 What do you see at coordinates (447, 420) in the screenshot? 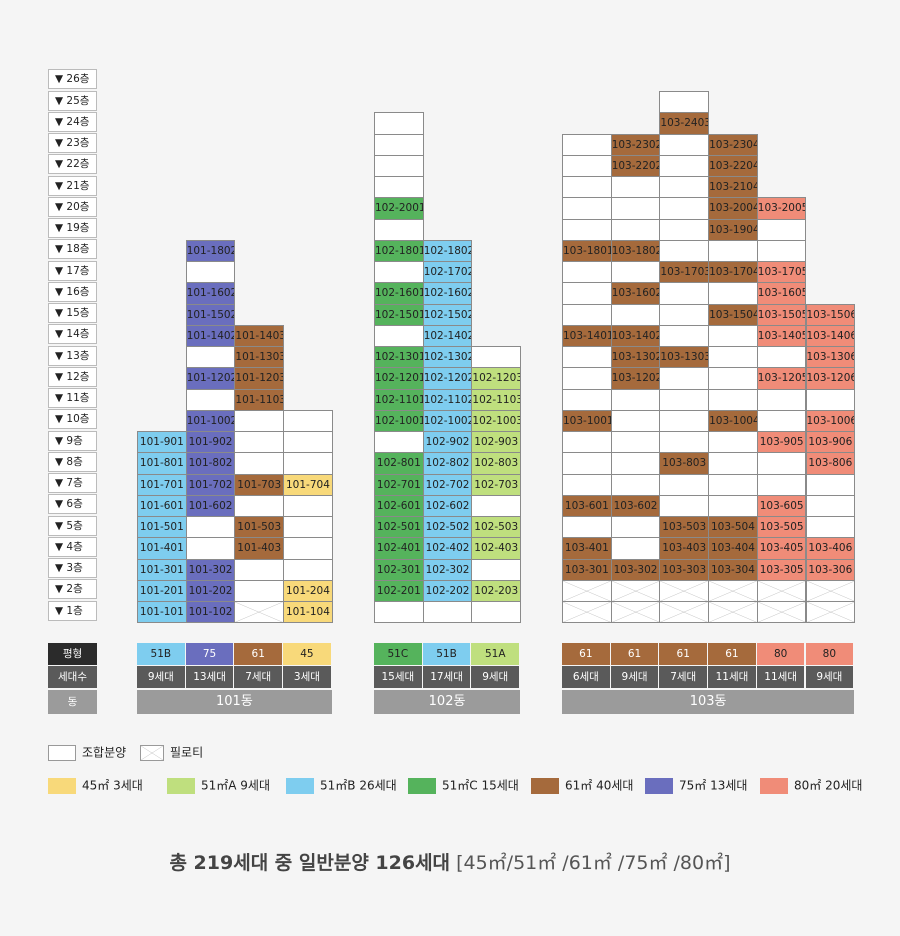
I see `unit-cell: 102-1002` at bounding box center [447, 420].